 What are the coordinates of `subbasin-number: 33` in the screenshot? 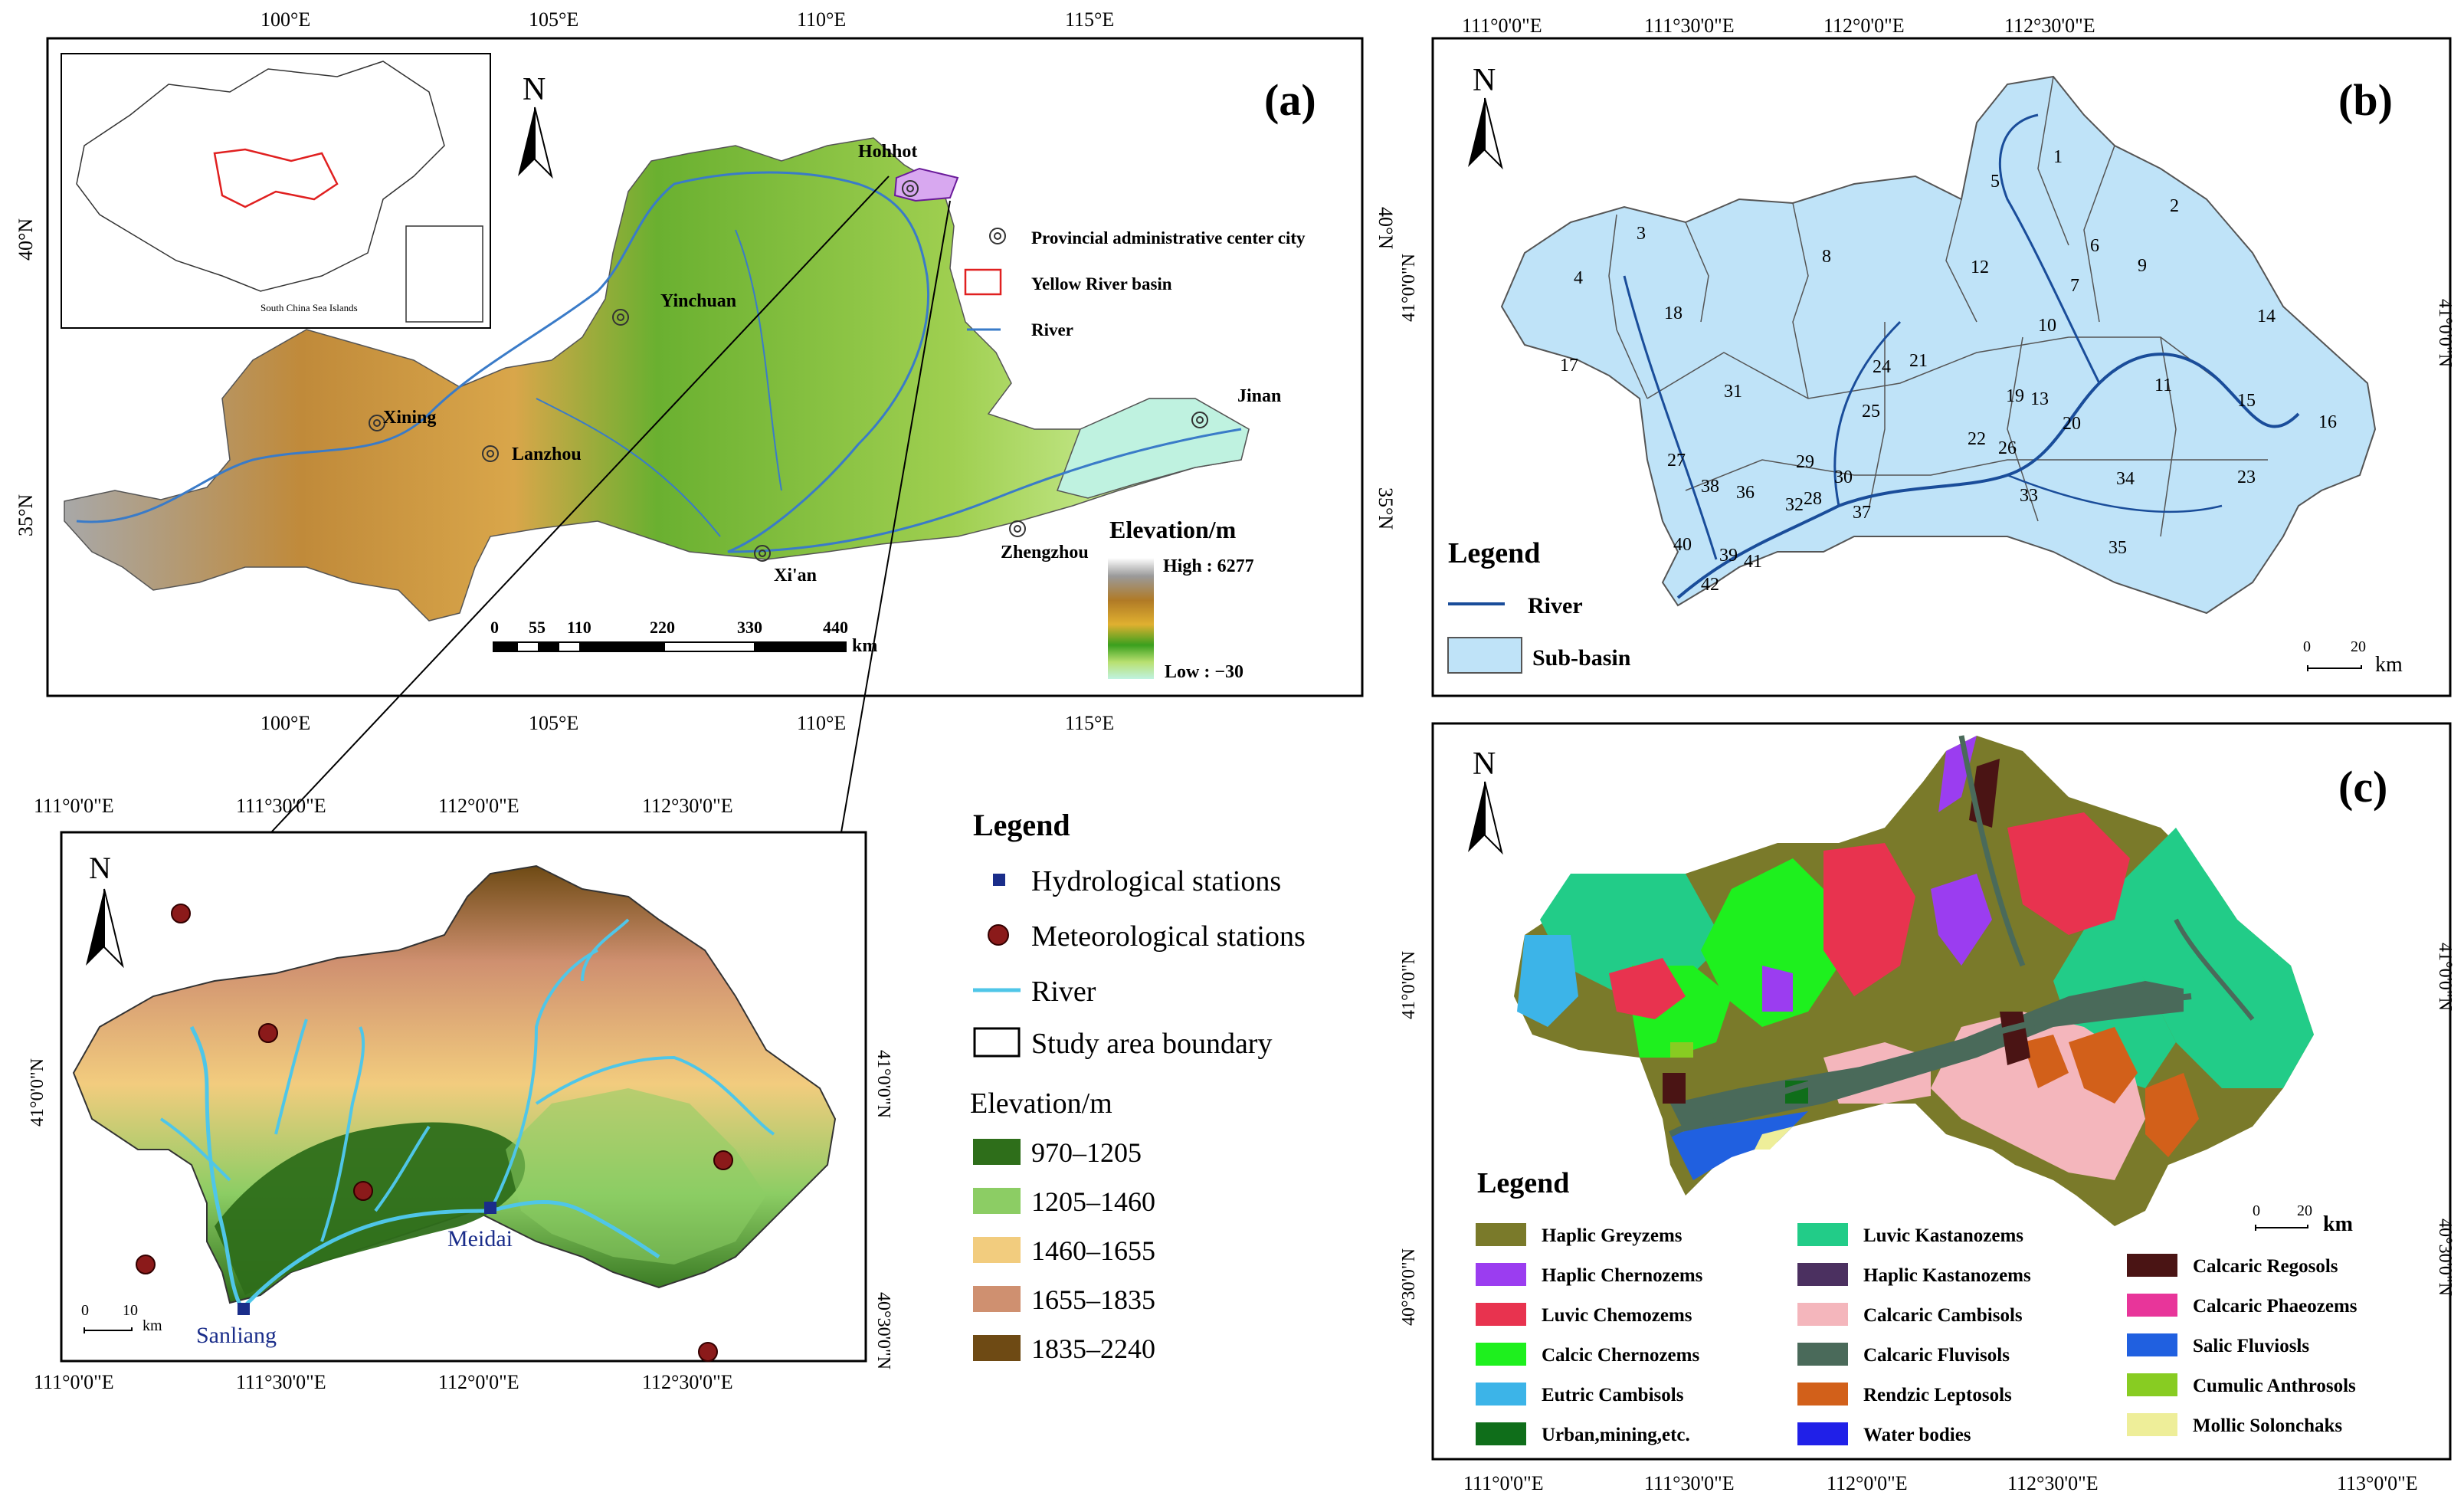 It's located at (2029, 496).